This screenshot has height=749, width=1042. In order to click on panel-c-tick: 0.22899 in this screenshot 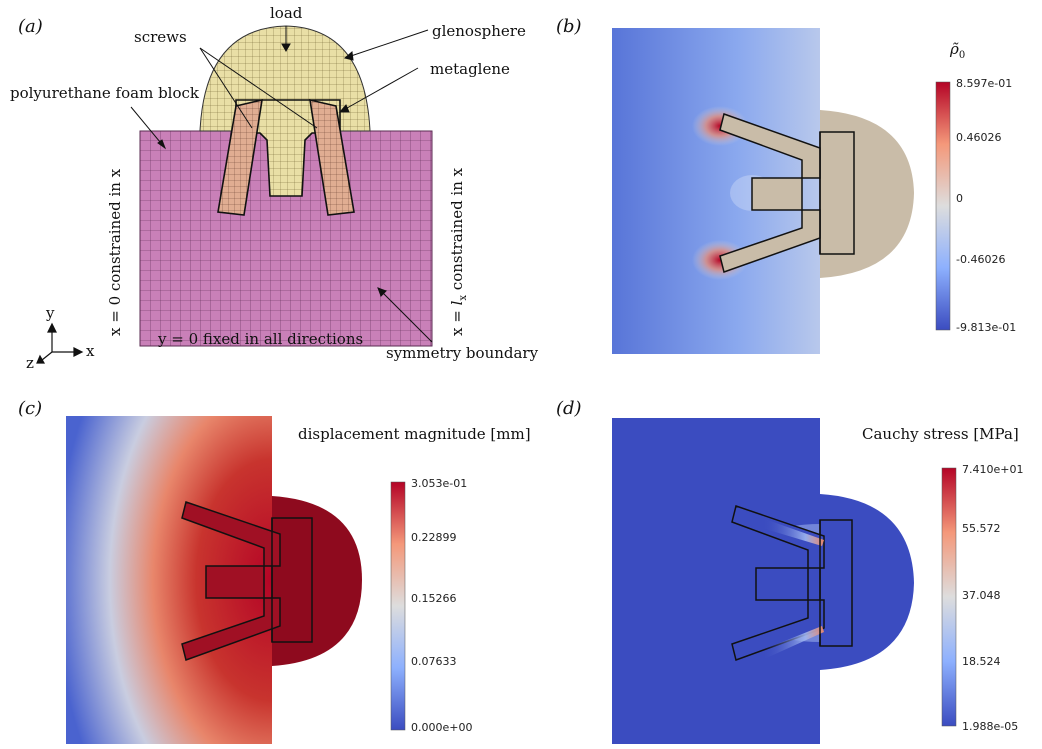, I will do `click(434, 537)`.